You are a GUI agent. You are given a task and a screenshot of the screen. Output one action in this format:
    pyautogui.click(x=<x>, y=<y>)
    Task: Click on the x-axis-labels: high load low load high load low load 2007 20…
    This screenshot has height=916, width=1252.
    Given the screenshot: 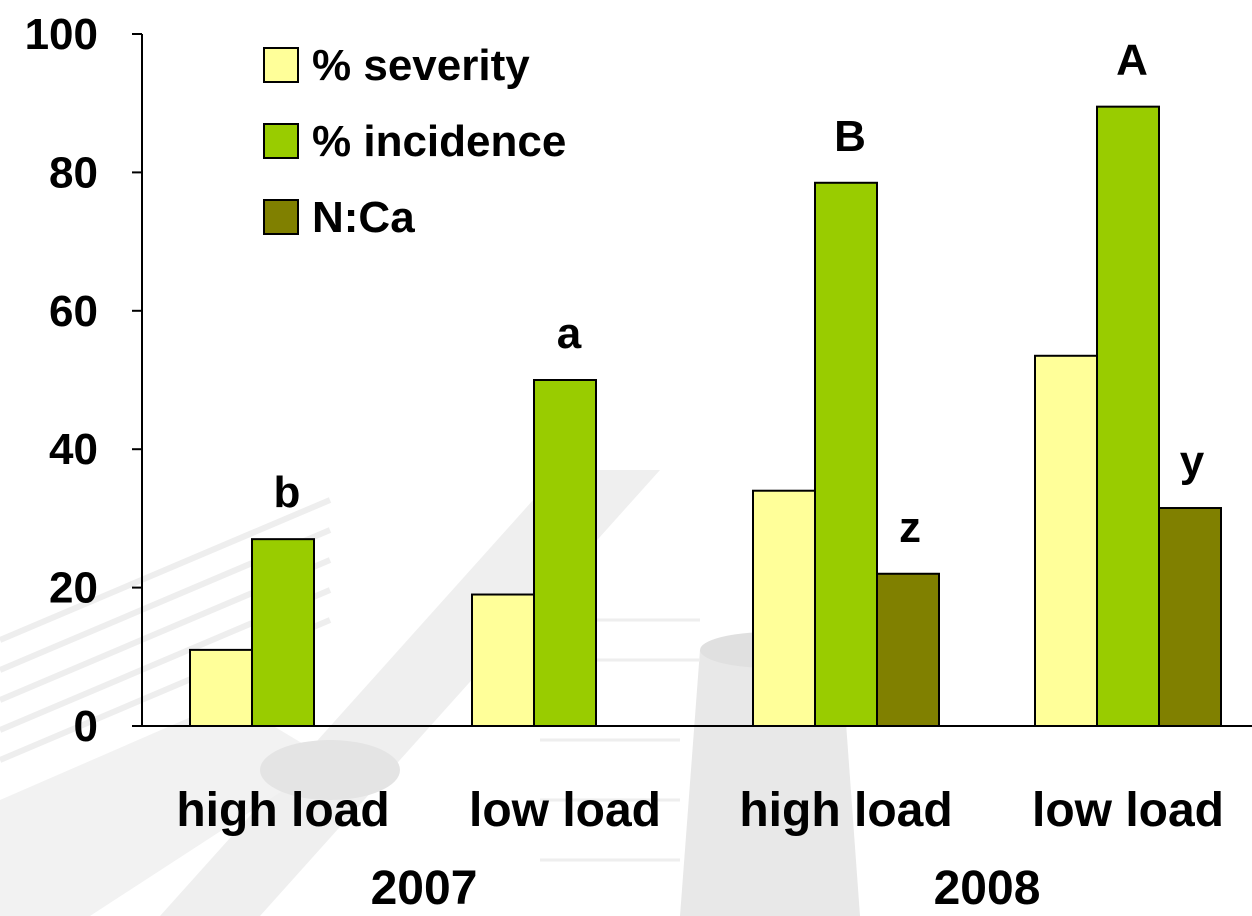 What is the action you would take?
    pyautogui.click(x=700, y=849)
    